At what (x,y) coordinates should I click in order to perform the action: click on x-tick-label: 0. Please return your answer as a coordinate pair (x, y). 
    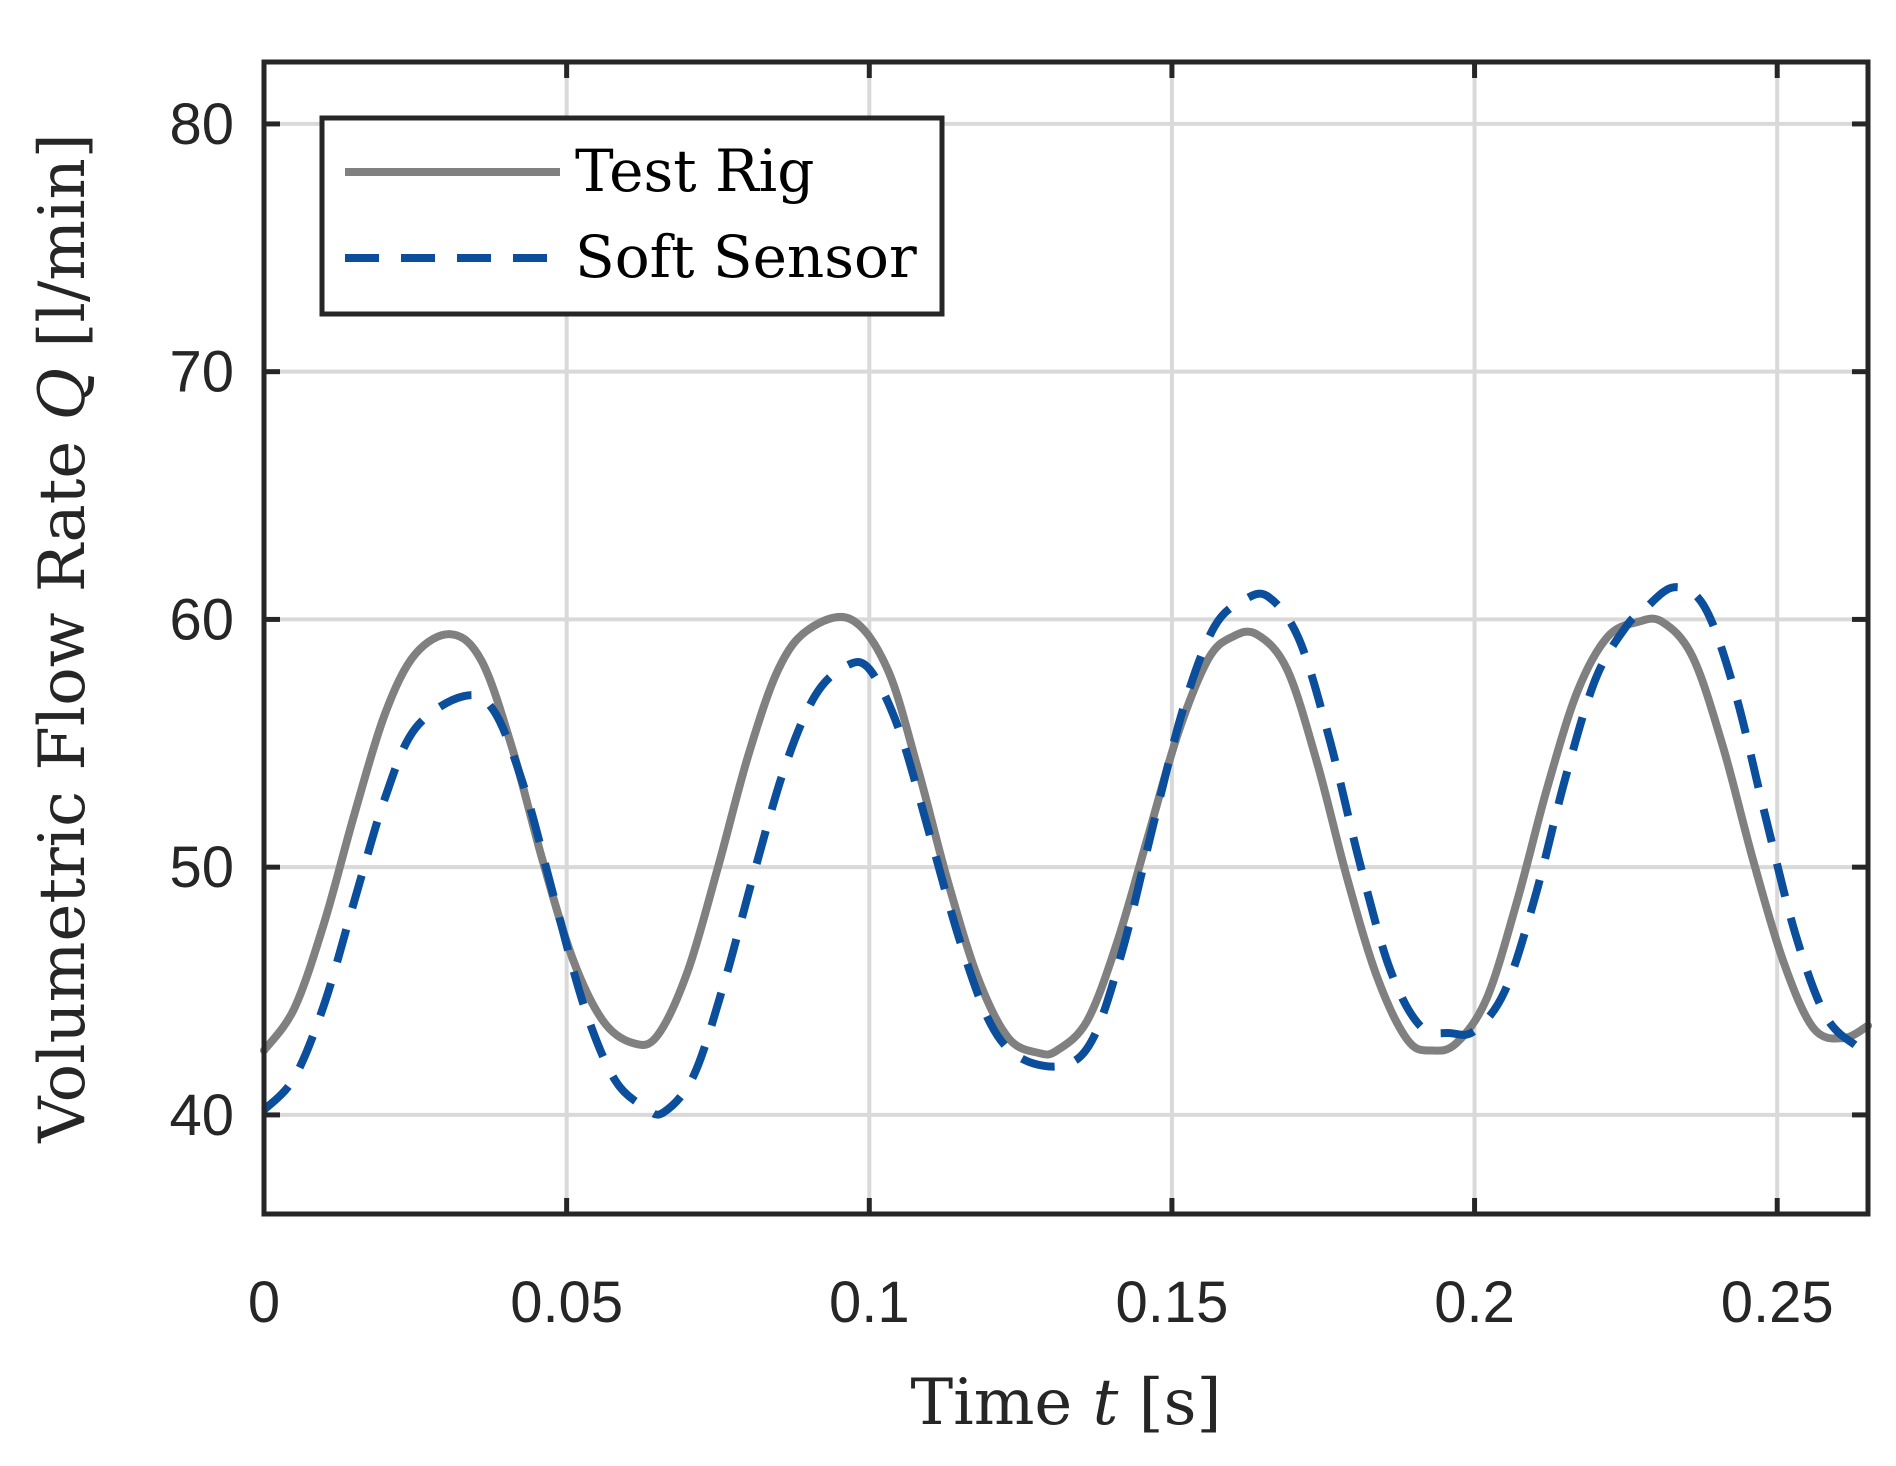
    Looking at the image, I should click on (264, 1302).